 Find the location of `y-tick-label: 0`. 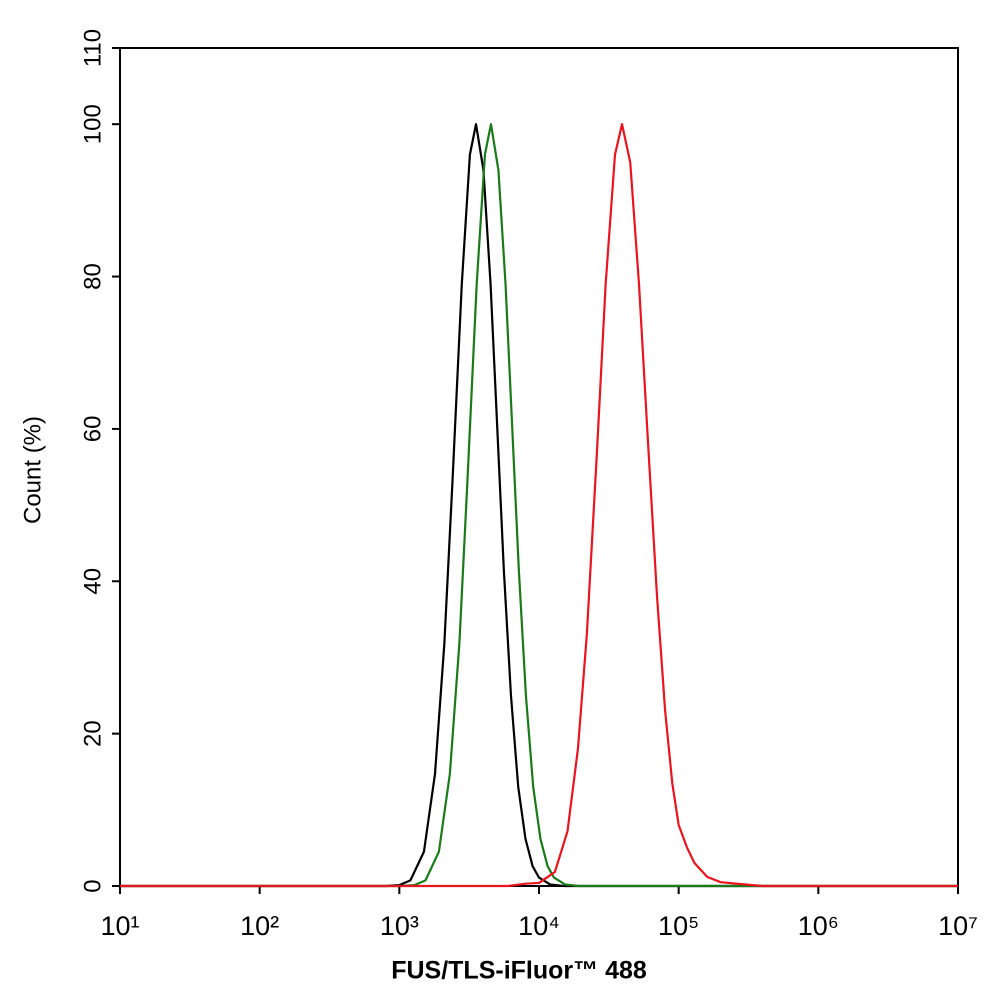

y-tick-label: 0 is located at coordinates (92, 885).